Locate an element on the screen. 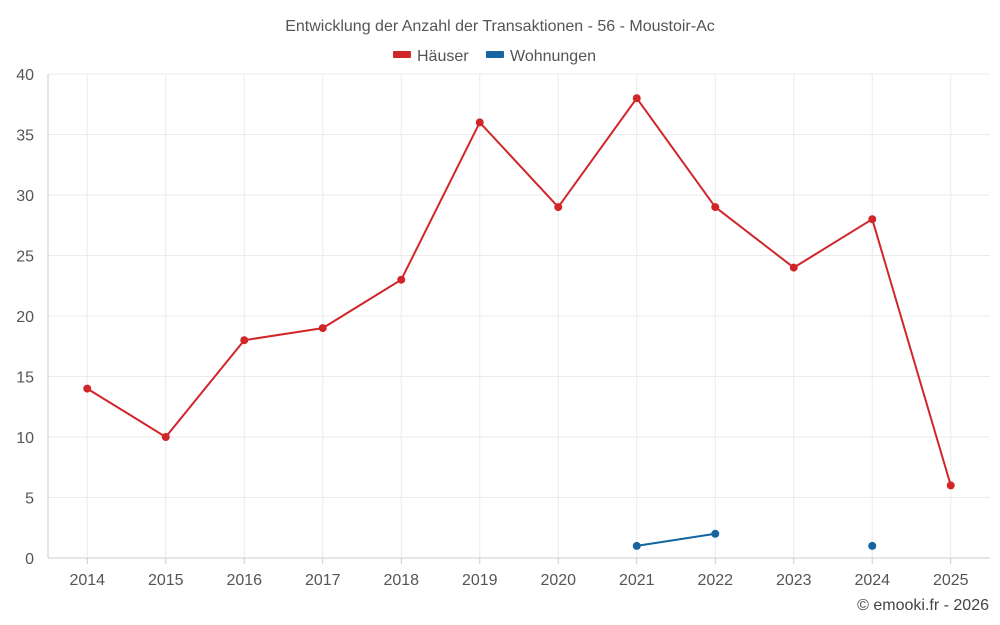 The width and height of the screenshot is (1000, 625). x-tick-label: 2016 is located at coordinates (244, 580).